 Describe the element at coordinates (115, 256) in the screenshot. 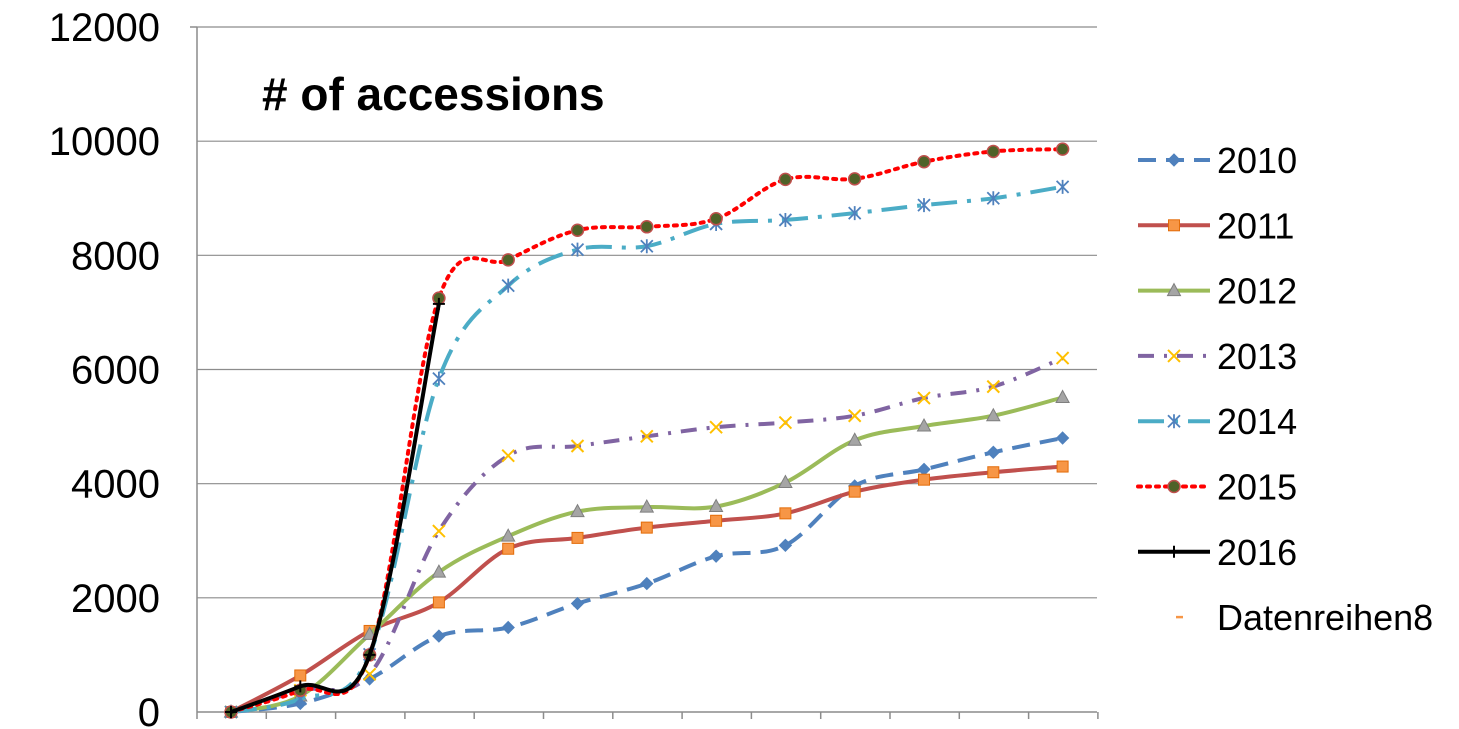

I see `y-tick-label: 8000` at that location.